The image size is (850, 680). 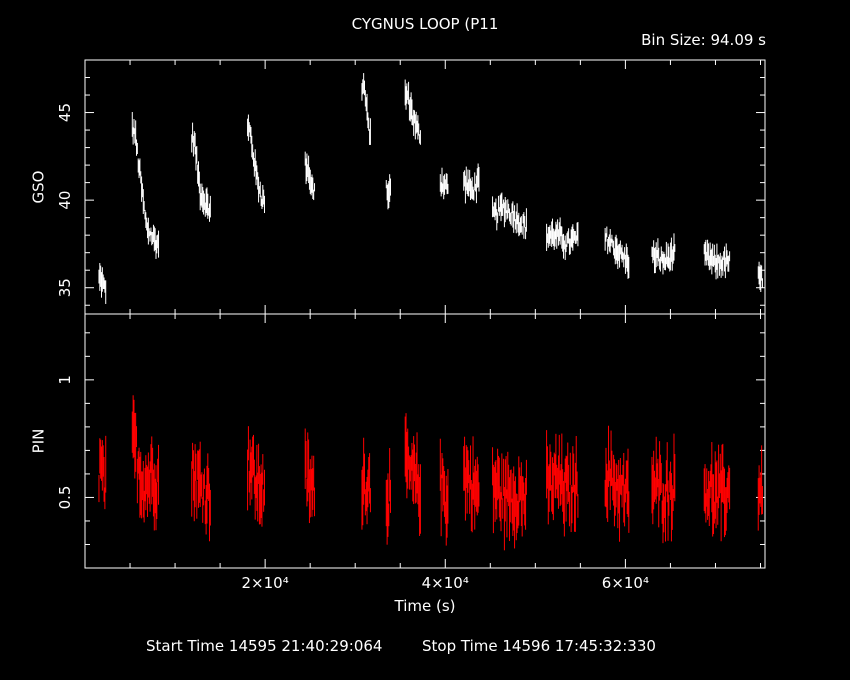 I want to click on stop-time-value: 14596 17:45:32:330, so click(x=579, y=646).